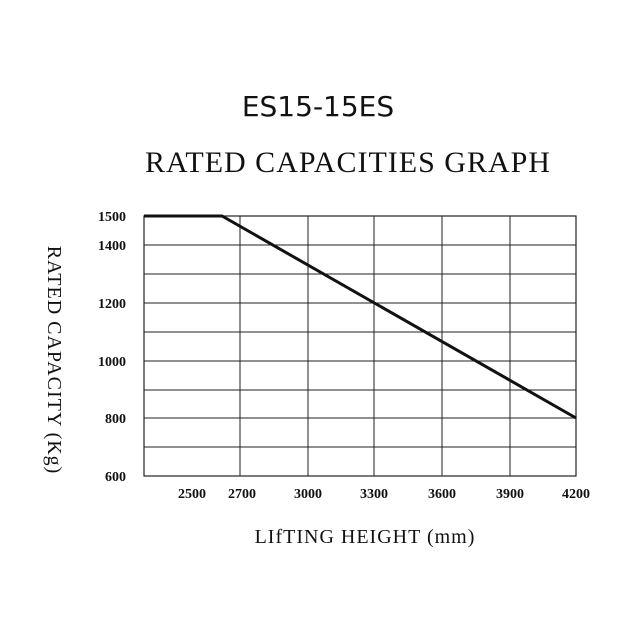  I want to click on x-tick-label: 3600, so click(442, 494).